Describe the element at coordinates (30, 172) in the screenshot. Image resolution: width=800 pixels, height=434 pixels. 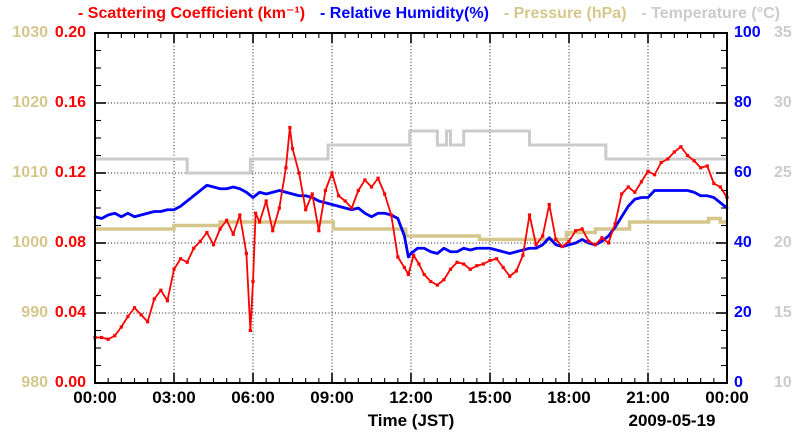
I see `pressure-axis-tick-label: 1010` at that location.